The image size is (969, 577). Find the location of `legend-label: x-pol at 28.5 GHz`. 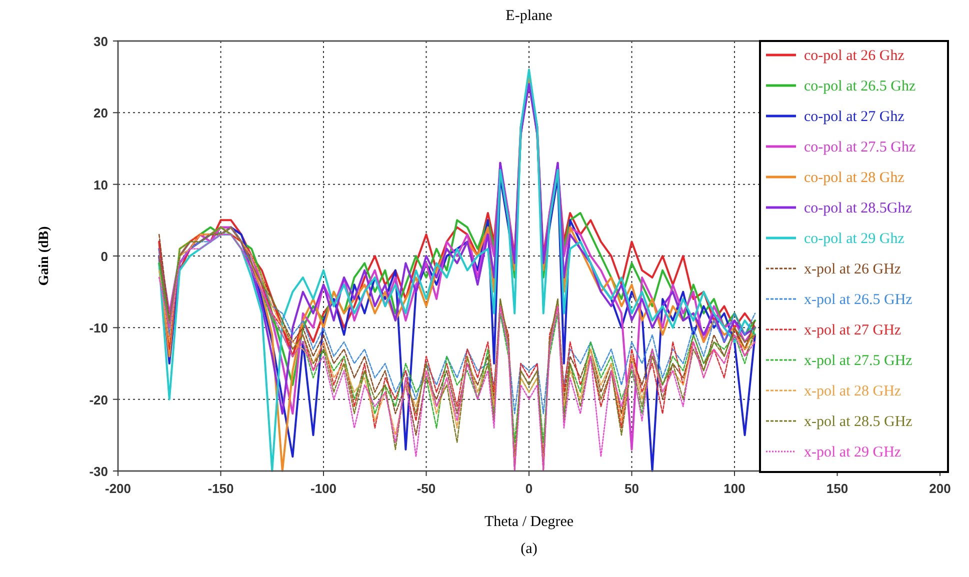

legend-label: x-pol at 28.5 GHz is located at coordinates (858, 422).